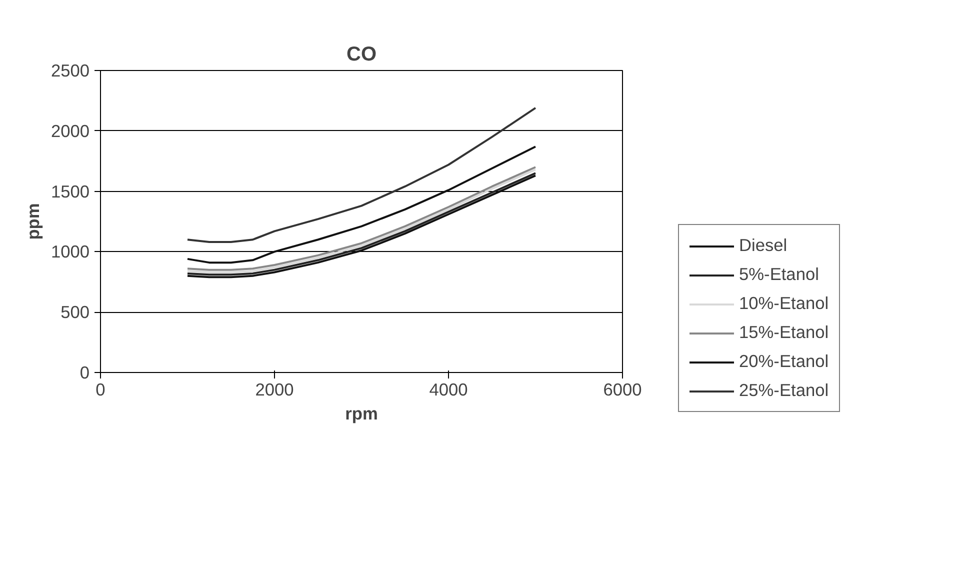 The width and height of the screenshot is (958, 567). What do you see at coordinates (779, 274) in the screenshot?
I see `legend-label: 5%-Etanol` at bounding box center [779, 274].